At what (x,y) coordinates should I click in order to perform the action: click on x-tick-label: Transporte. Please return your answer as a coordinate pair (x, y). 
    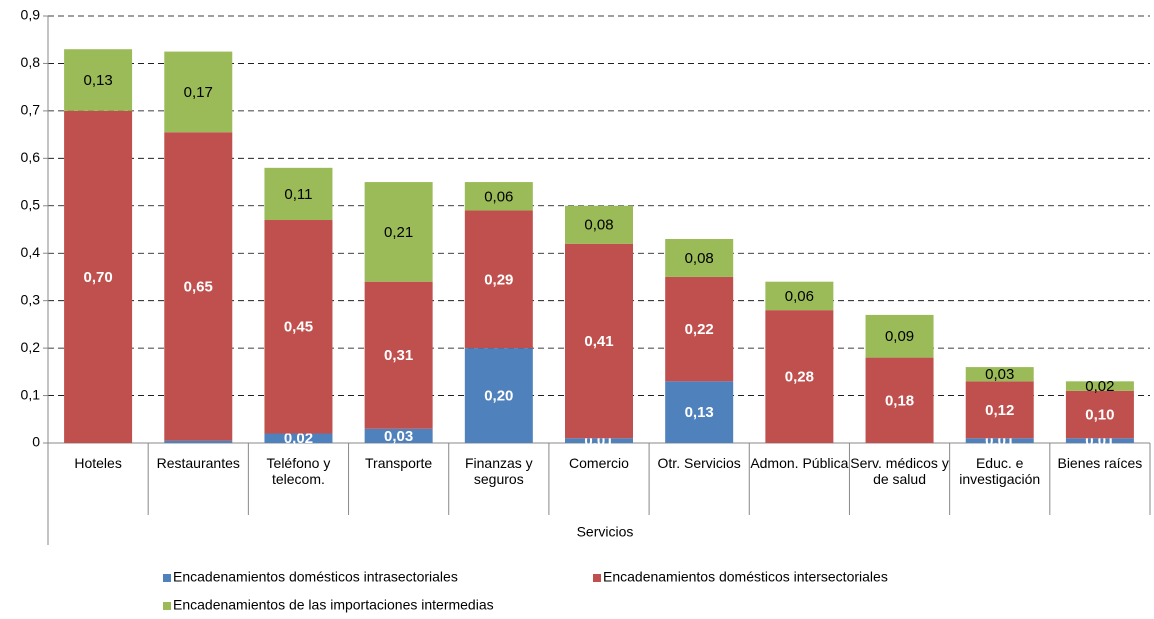
    Looking at the image, I should click on (399, 463).